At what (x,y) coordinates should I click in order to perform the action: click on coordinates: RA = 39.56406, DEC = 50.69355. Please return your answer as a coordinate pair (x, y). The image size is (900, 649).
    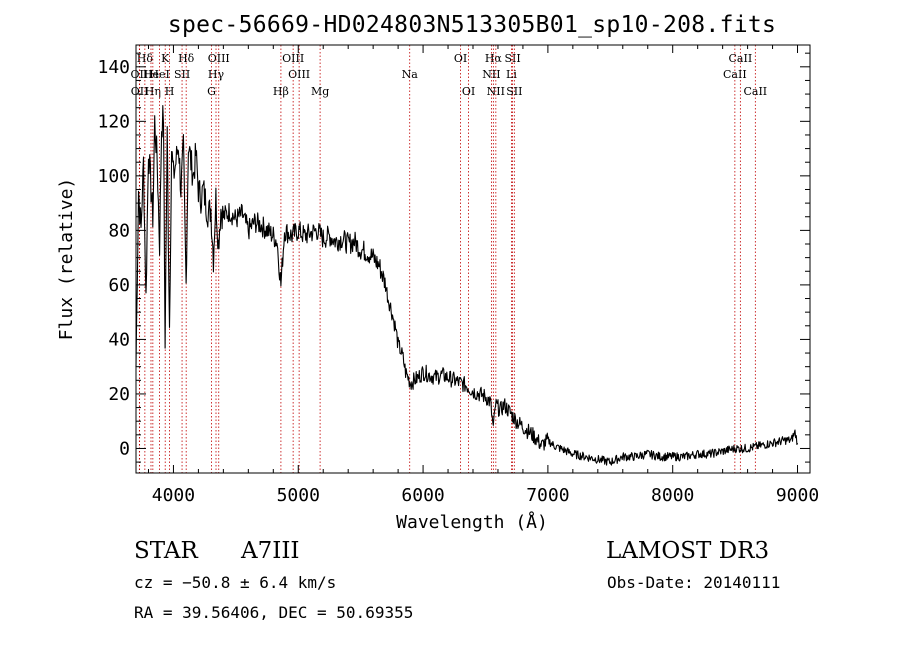
    Looking at the image, I should click on (274, 612).